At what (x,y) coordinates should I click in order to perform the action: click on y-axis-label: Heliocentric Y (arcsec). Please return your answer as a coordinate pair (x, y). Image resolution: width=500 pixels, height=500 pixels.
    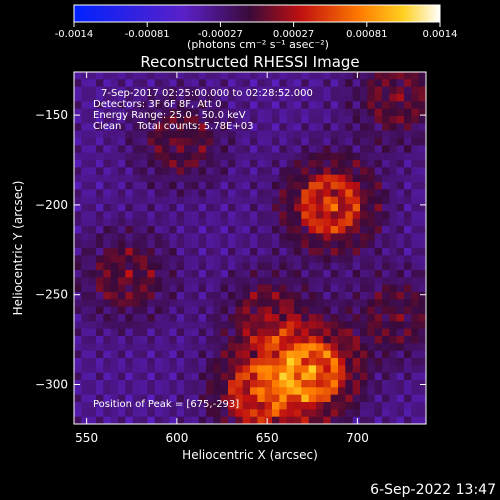
    Looking at the image, I should click on (18, 248).